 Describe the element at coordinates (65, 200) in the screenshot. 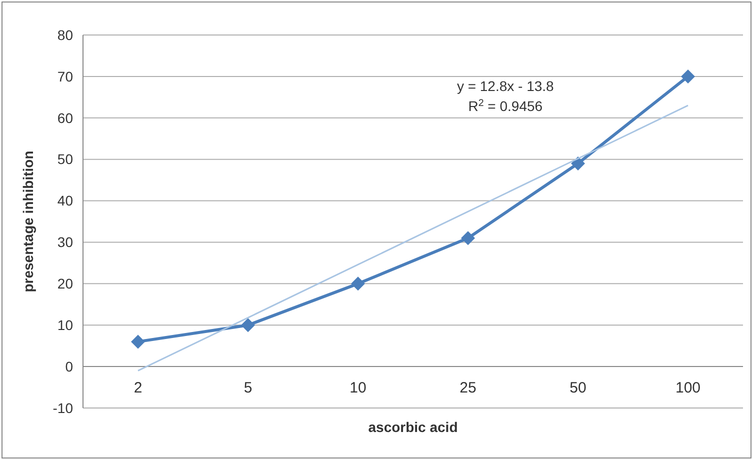

I see `y-tick-label: 40` at that location.